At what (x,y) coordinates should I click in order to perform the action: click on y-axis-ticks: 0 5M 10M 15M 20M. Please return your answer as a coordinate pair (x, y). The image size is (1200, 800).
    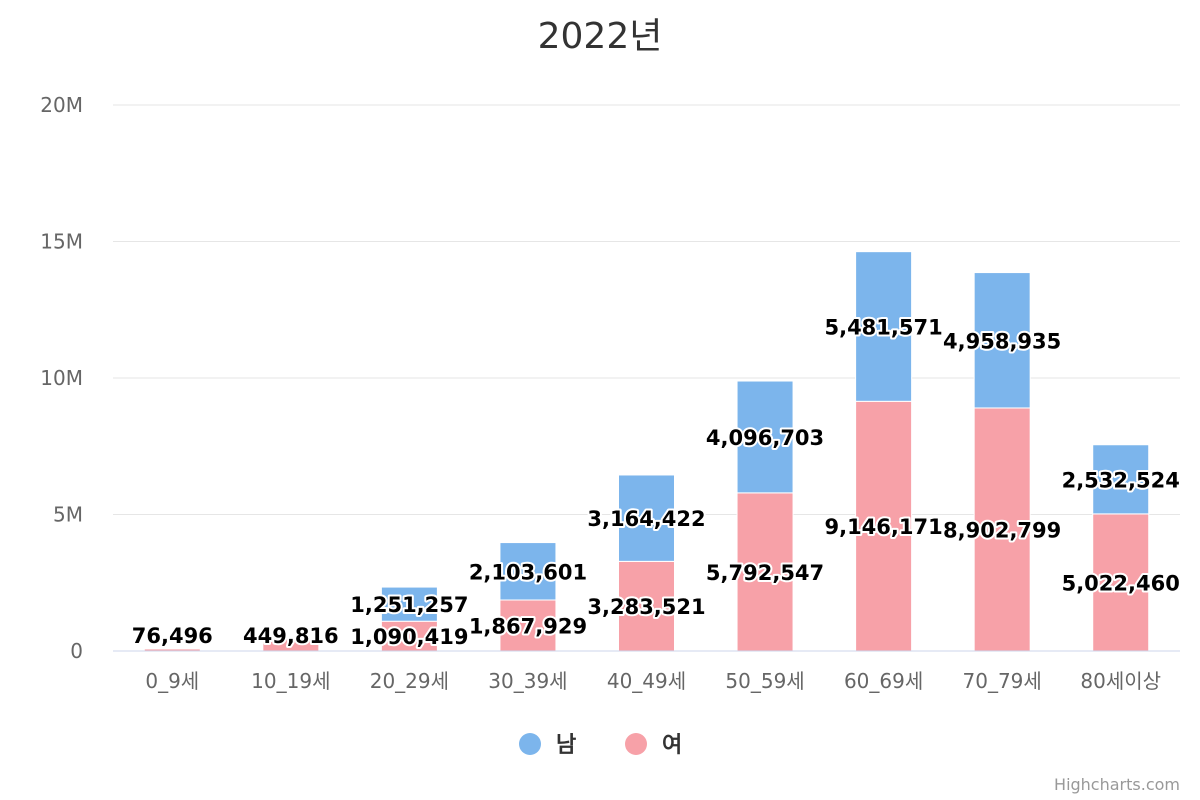
    Looking at the image, I should click on (61, 378).